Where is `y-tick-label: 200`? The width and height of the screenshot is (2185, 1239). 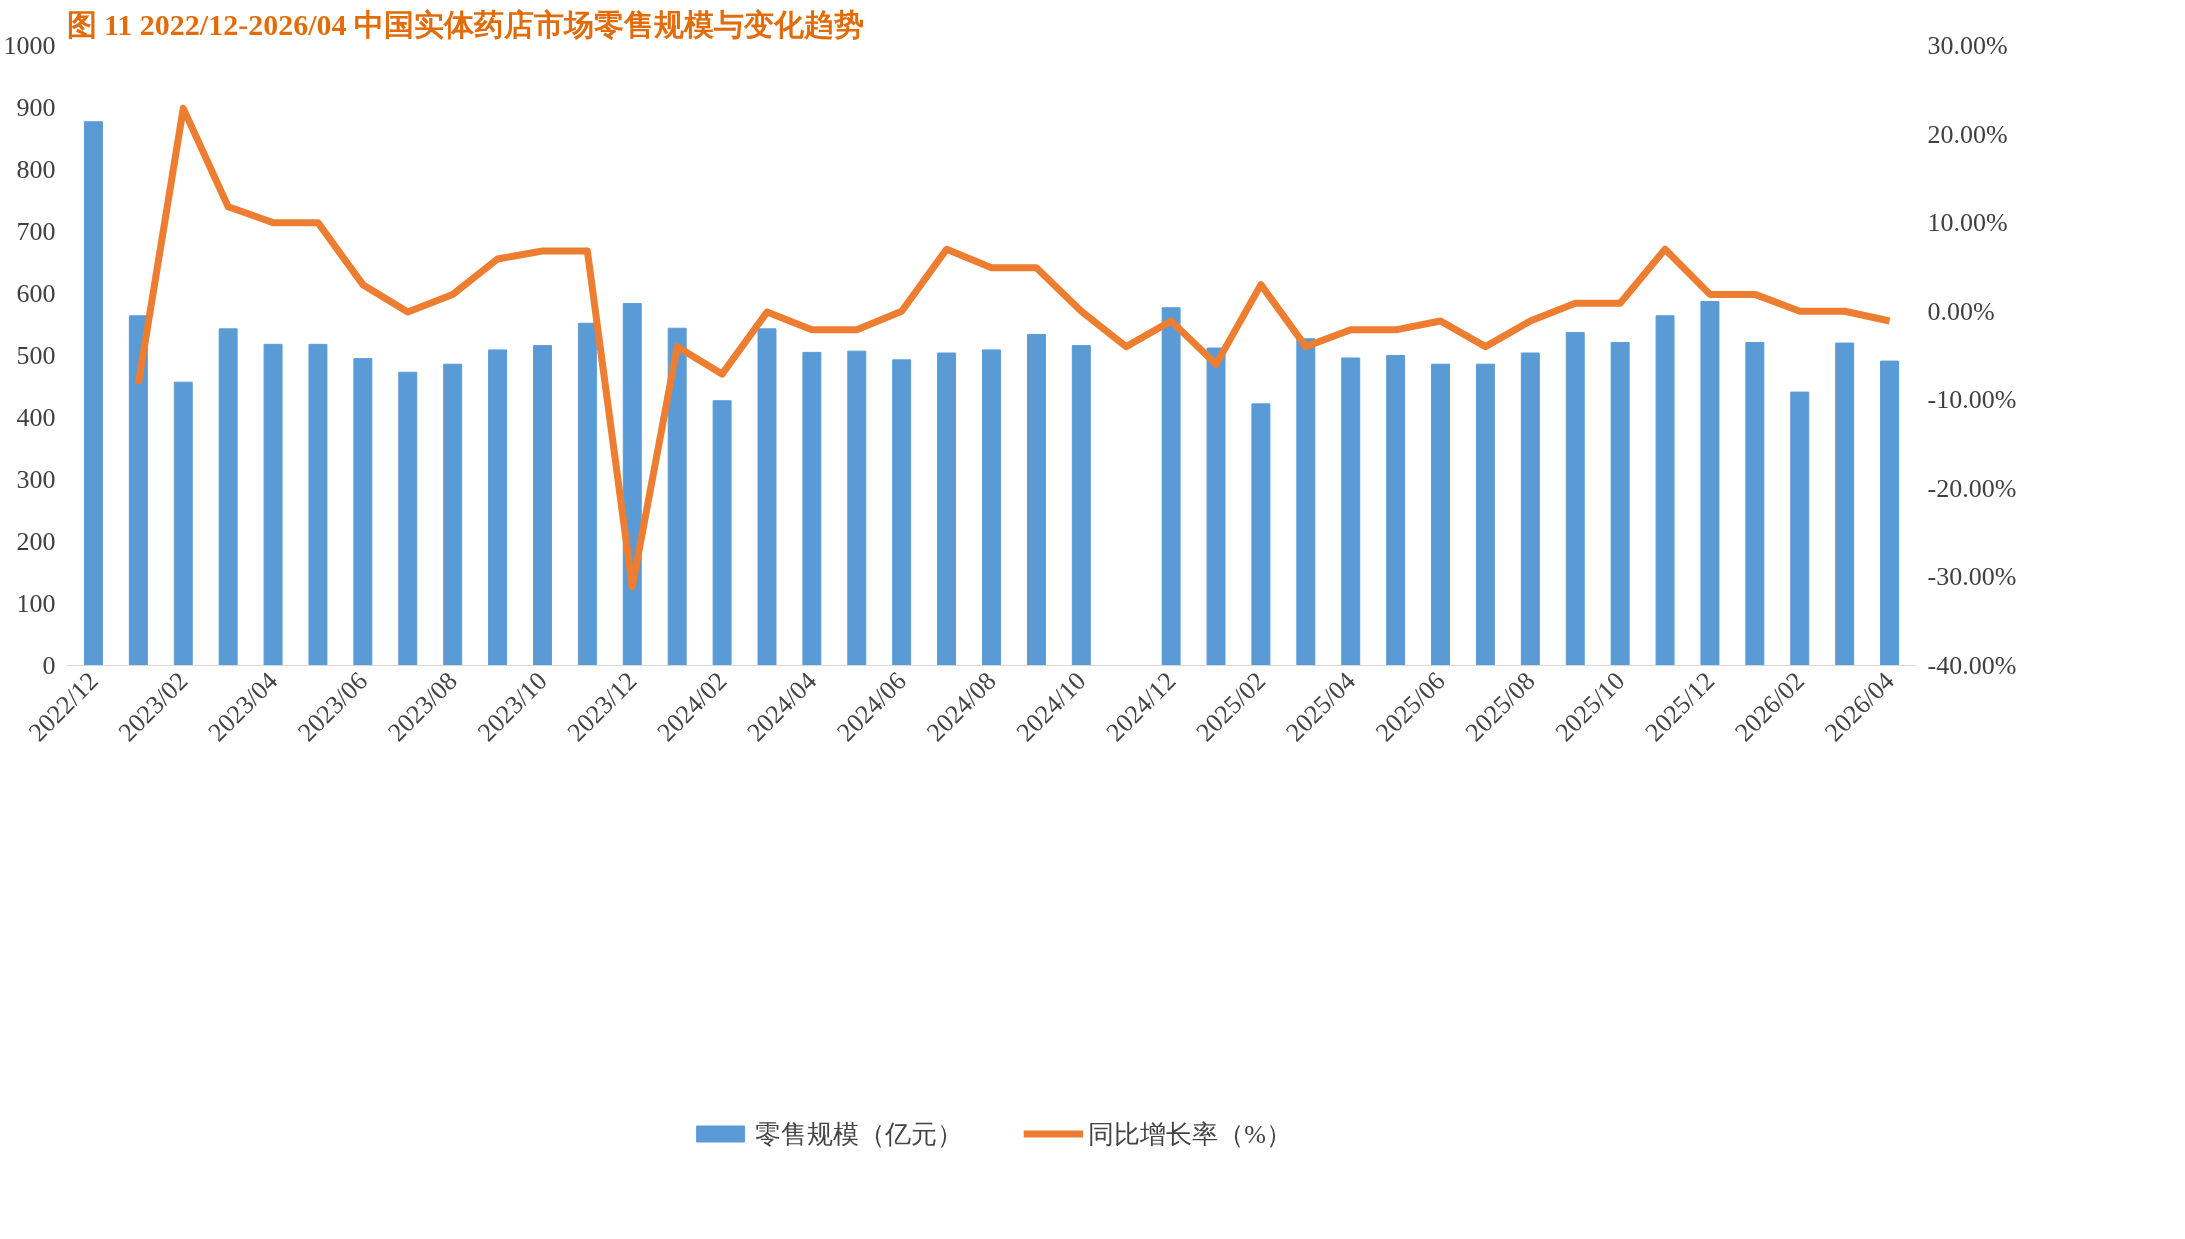 y-tick-label: 200 is located at coordinates (36, 541).